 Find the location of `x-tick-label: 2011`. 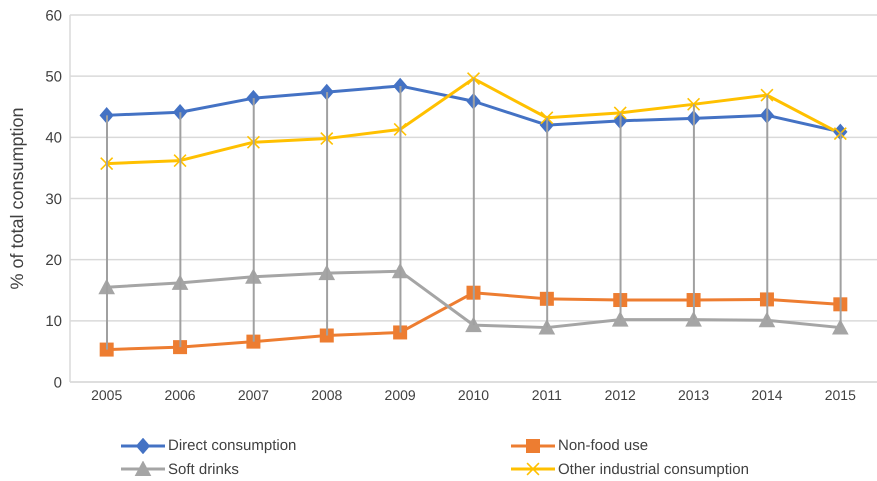

x-tick-label: 2011 is located at coordinates (547, 394).